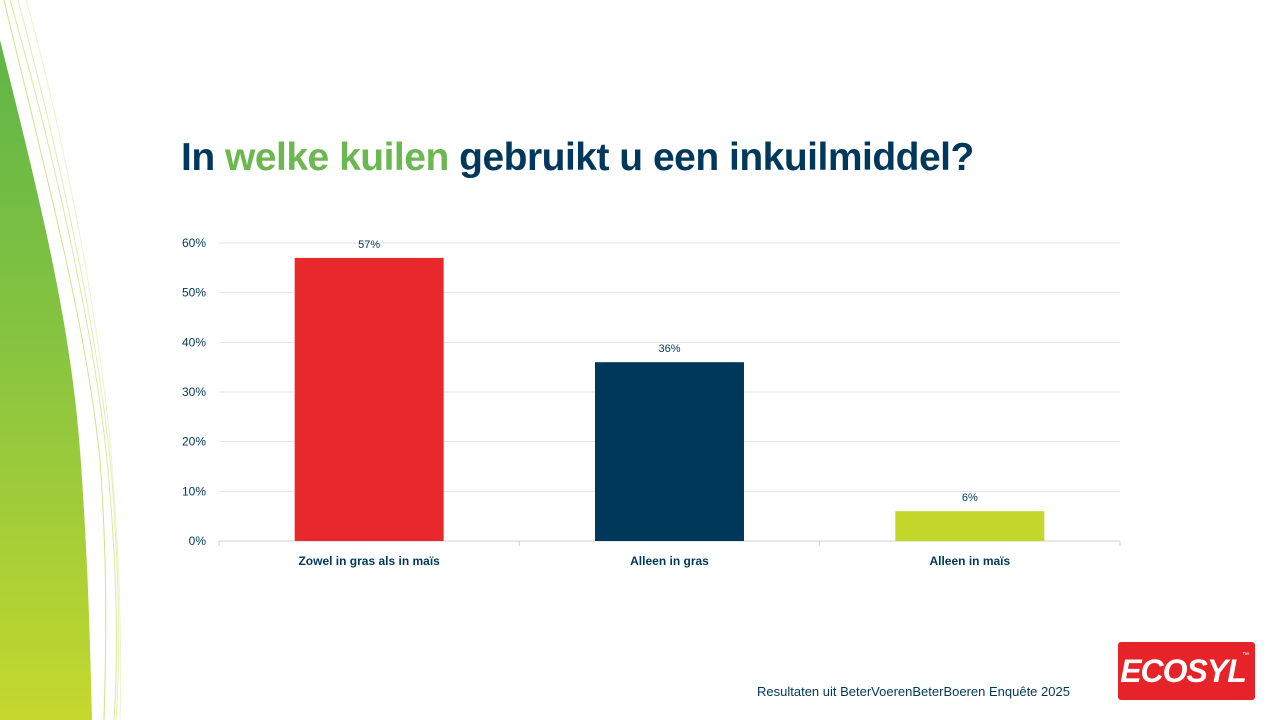 The width and height of the screenshot is (1280, 720). I want to click on data-label: 6%, so click(970, 498).